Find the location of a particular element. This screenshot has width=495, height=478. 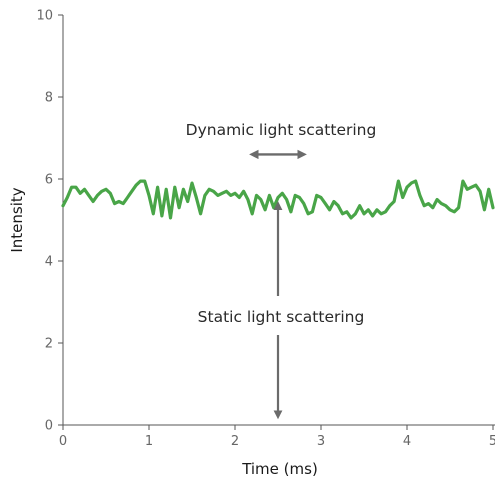

x-tick-label: 0 is located at coordinates (63, 441).